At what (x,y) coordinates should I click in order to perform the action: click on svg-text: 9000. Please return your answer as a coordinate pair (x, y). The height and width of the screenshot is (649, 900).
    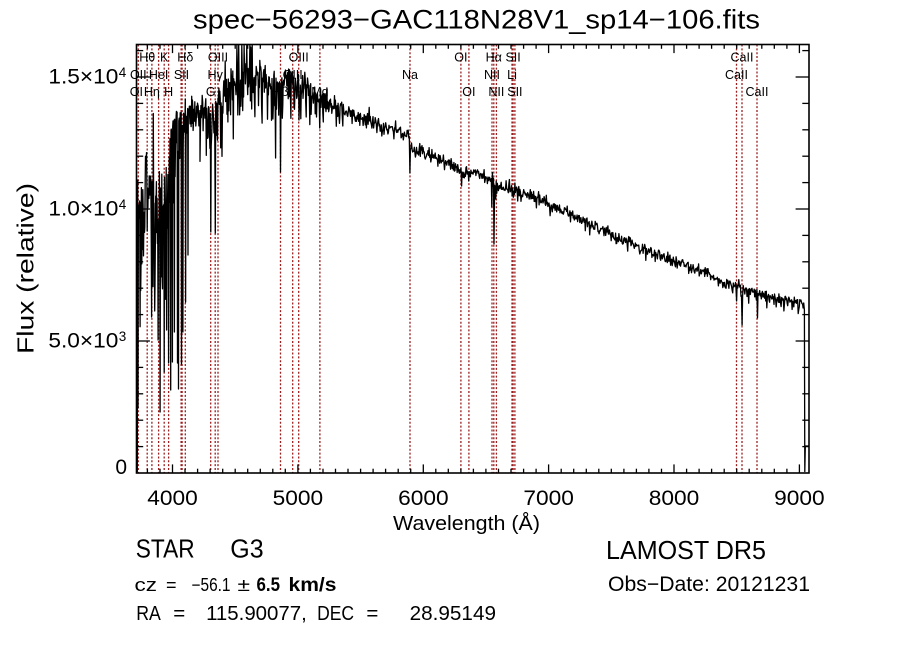
    Looking at the image, I should click on (799, 498).